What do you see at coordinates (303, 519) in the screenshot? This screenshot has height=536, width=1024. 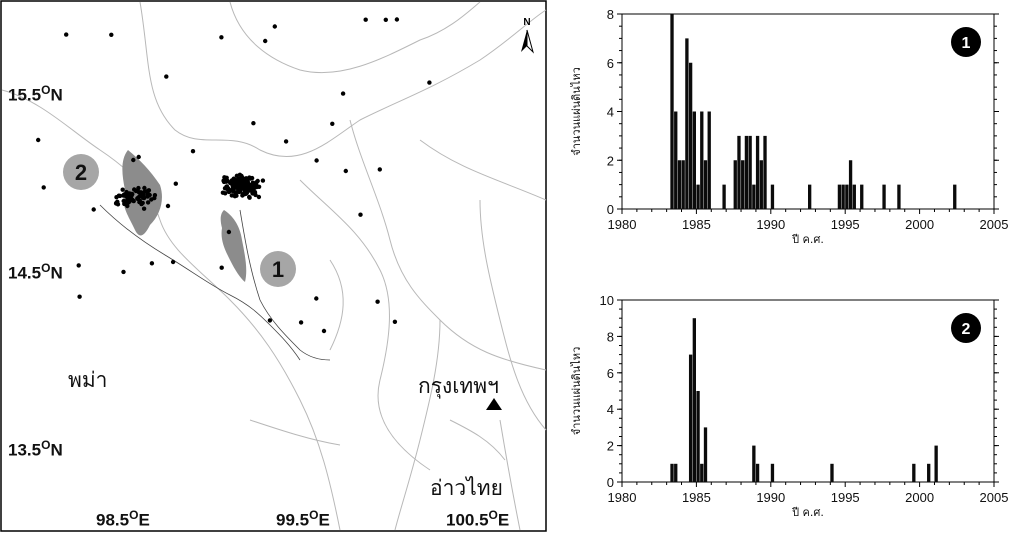 I see `lon-label-99-5: 99.5OE` at bounding box center [303, 519].